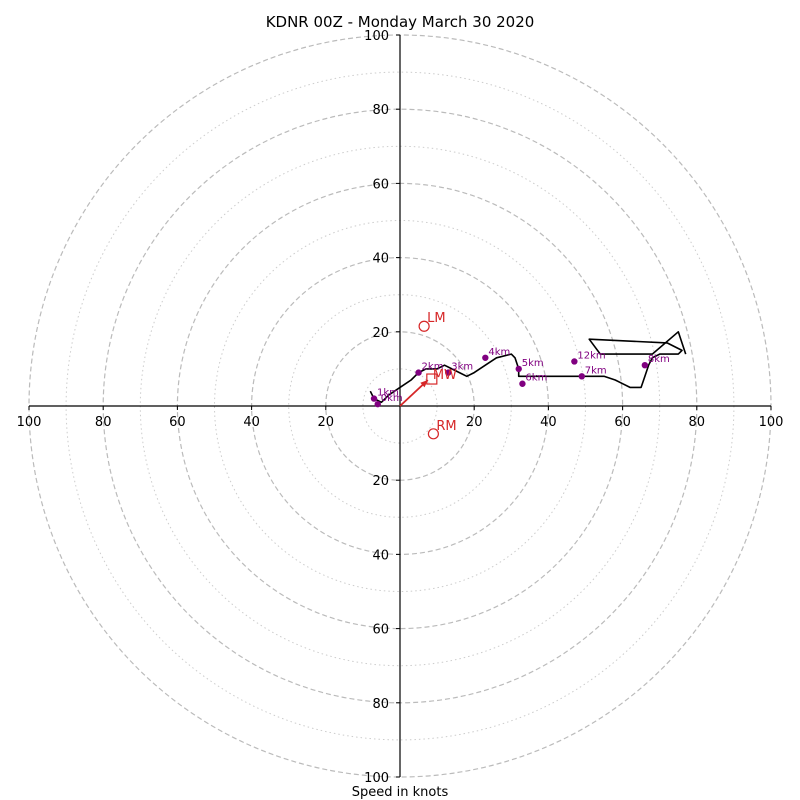 The width and height of the screenshot is (800, 800). I want to click on height-label-6km: 6km, so click(536, 378).